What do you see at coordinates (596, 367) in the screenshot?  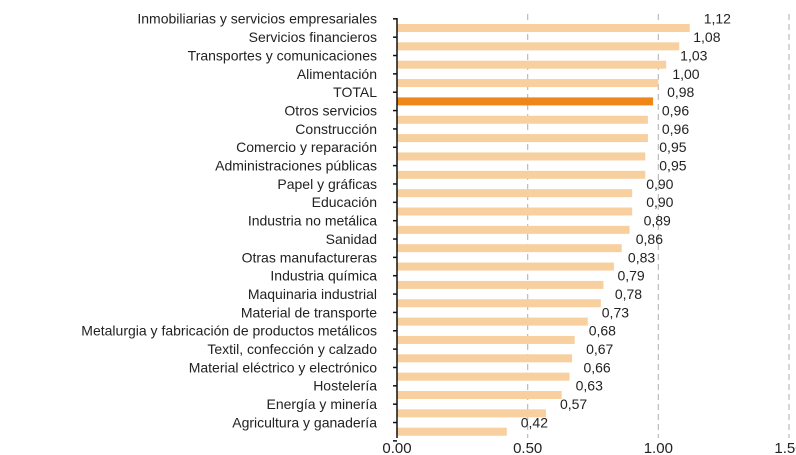 I see `value-label: 0,66` at bounding box center [596, 367].